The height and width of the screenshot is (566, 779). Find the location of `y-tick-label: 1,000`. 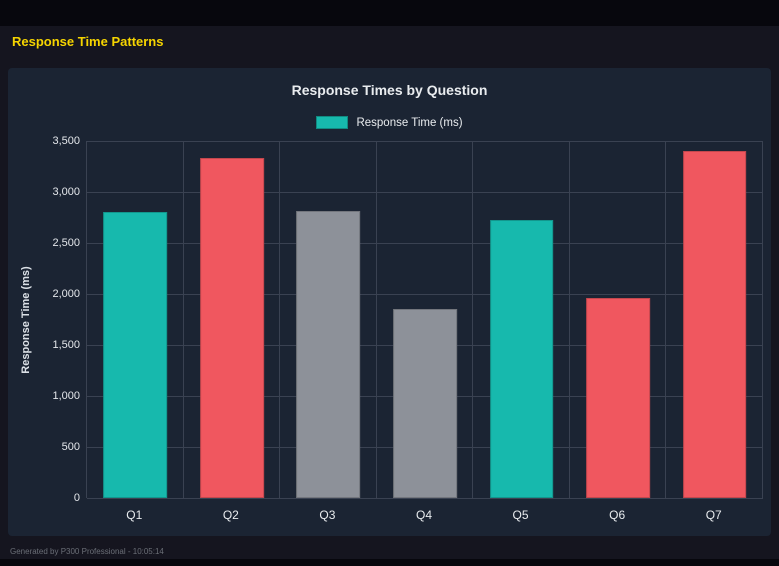

y-tick-label: 1,000 is located at coordinates (66, 396).